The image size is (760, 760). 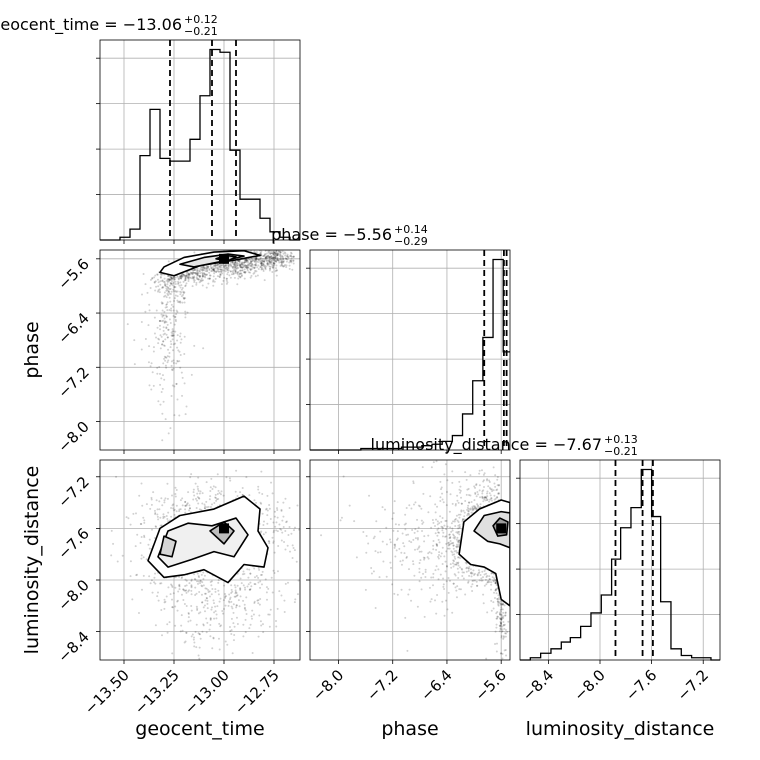 What do you see at coordinates (73, 328) in the screenshot?
I see `y-tick-label: −6.4` at bounding box center [73, 328].